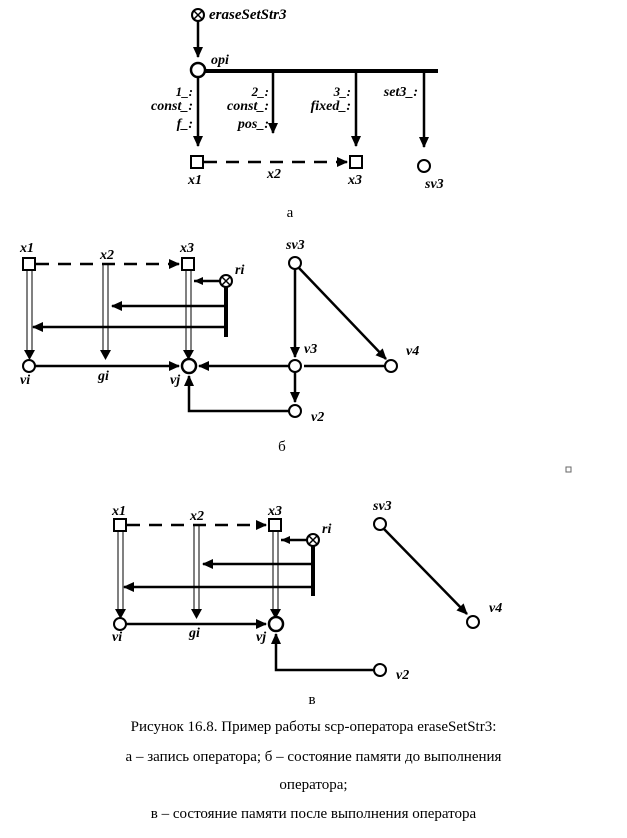  What do you see at coordinates (172, 106) in the screenshot?
I see `arc1-role1: const_:` at bounding box center [172, 106].